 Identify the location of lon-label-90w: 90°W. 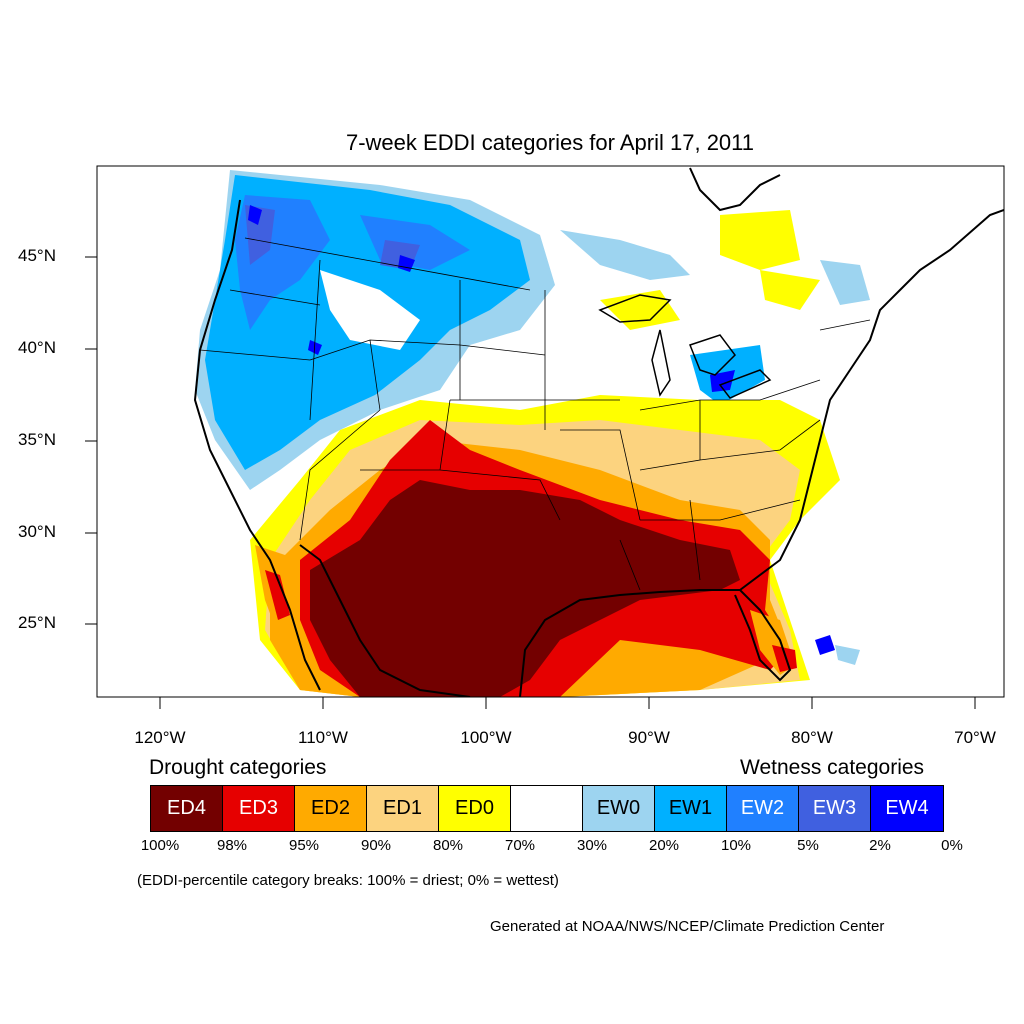
(649, 737).